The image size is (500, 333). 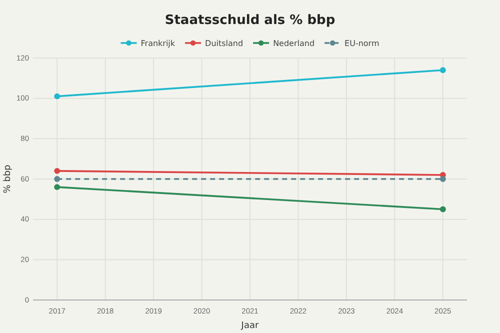 I want to click on x-axis-title: Jaar, so click(x=249, y=326).